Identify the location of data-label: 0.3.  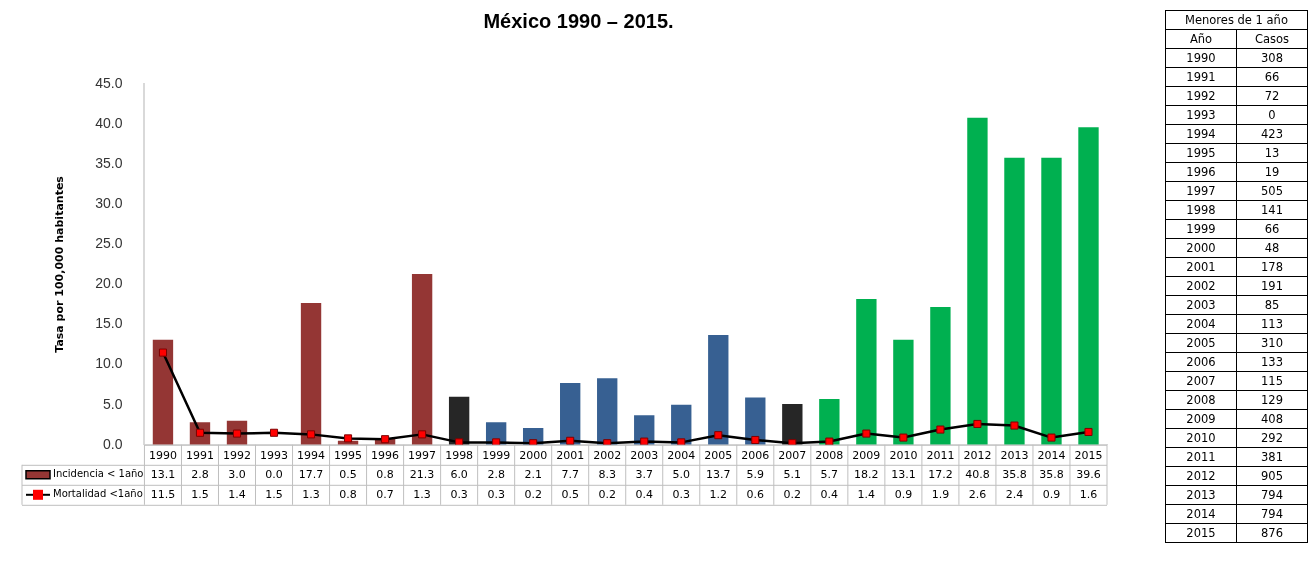
(496, 494).